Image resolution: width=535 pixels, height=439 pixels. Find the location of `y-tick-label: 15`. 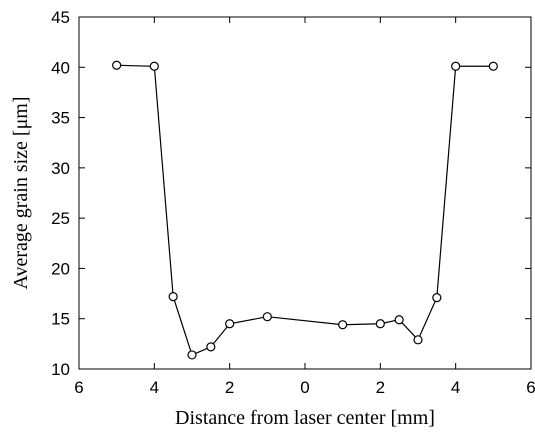

y-tick-label: 15 is located at coordinates (60, 319).